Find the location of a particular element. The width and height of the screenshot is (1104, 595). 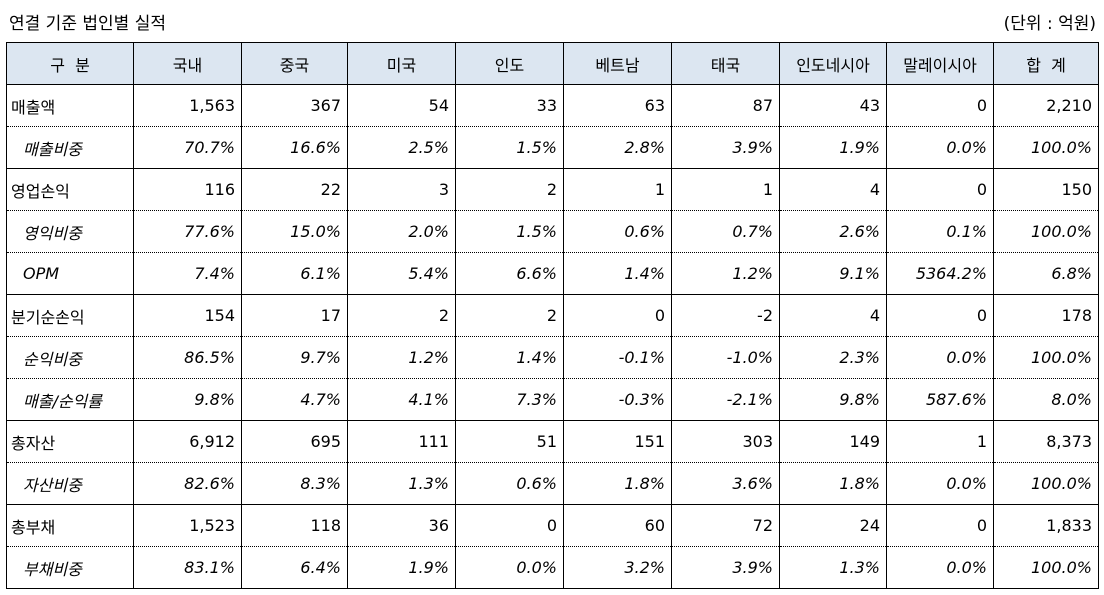

table-cell: 77.6% is located at coordinates (187, 231).